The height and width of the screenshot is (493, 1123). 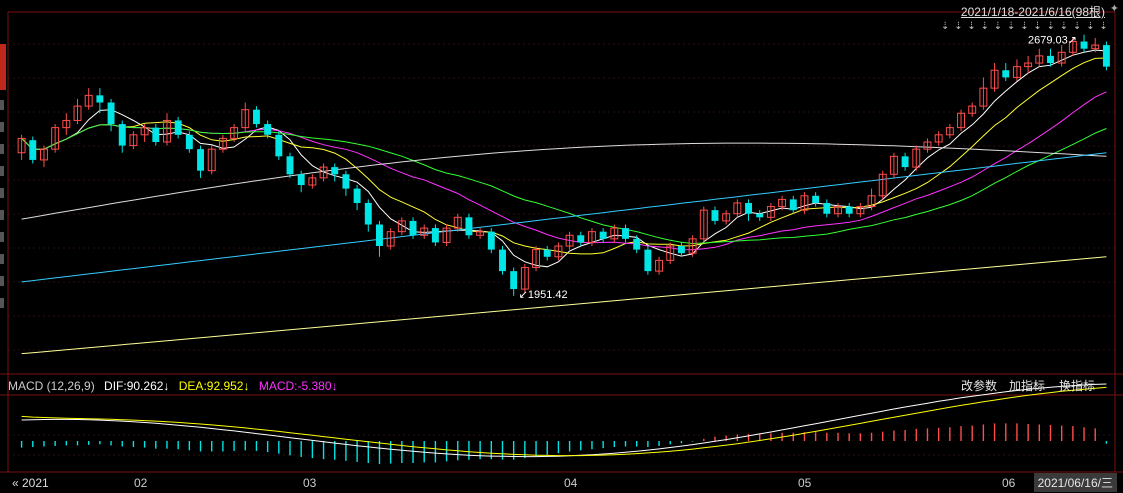 What do you see at coordinates (1114, 9) in the screenshot?
I see `pin-icon: ✦` at bounding box center [1114, 9].